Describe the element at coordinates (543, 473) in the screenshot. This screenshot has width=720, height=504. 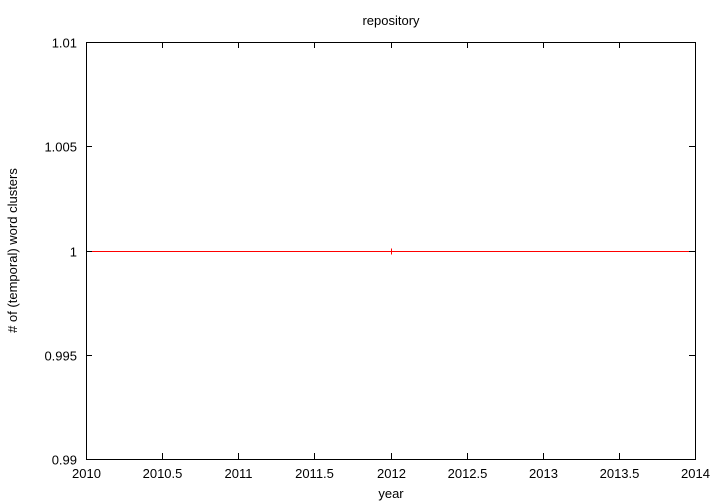
I see `x-tick-label: 2013` at that location.